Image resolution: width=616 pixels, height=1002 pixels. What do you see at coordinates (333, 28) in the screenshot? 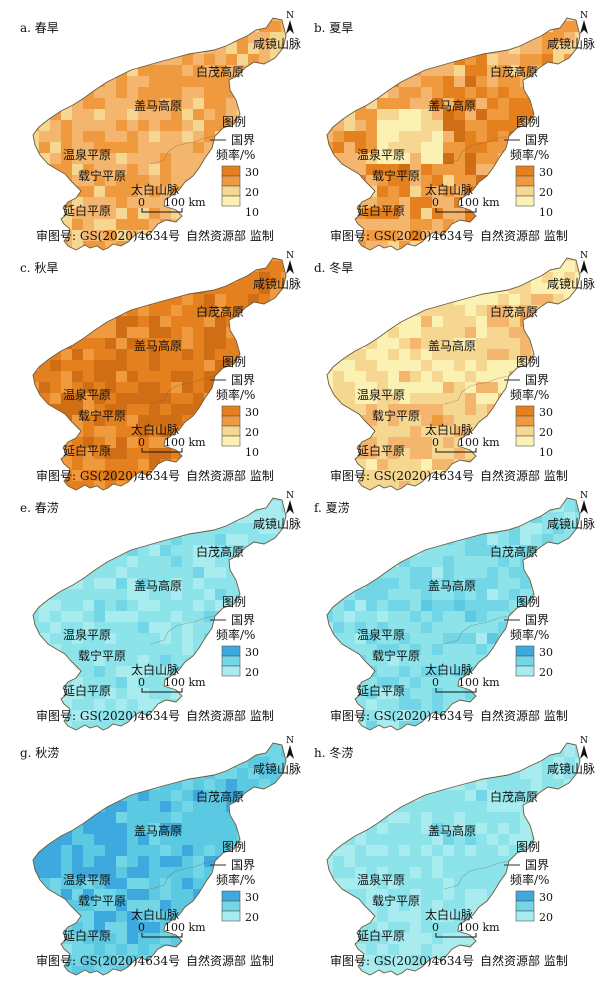
I see `panel-title: b. 夏旱` at bounding box center [333, 28].